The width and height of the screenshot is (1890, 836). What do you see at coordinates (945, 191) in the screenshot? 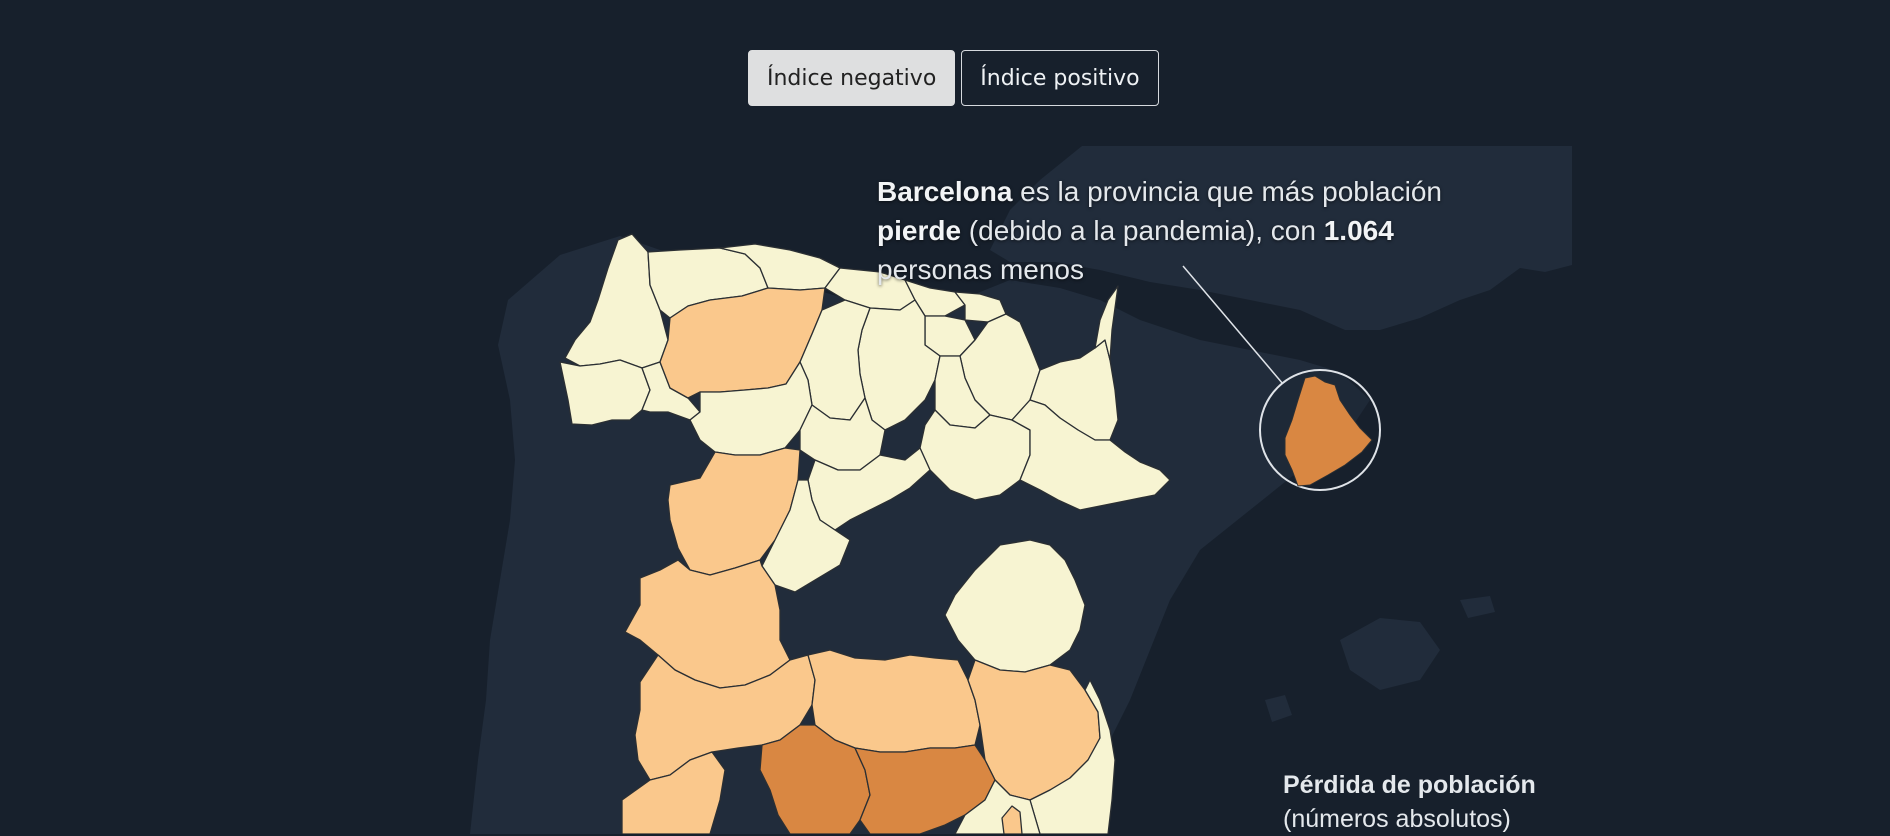
I see `annotation-province: Barcelona` at bounding box center [945, 191].